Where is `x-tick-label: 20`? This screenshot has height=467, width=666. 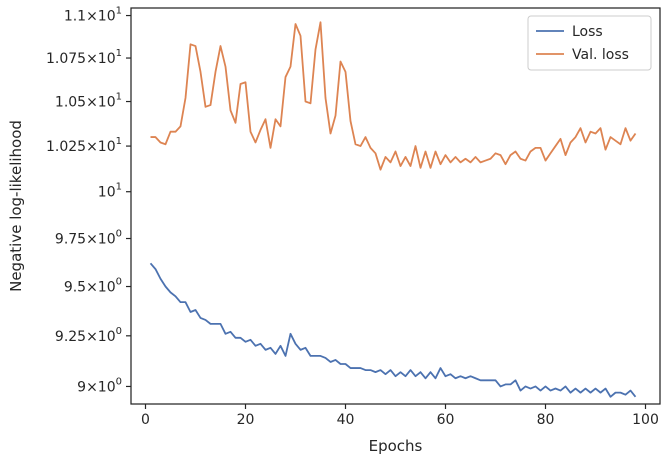
x-tick-label: 20 is located at coordinates (246, 420).